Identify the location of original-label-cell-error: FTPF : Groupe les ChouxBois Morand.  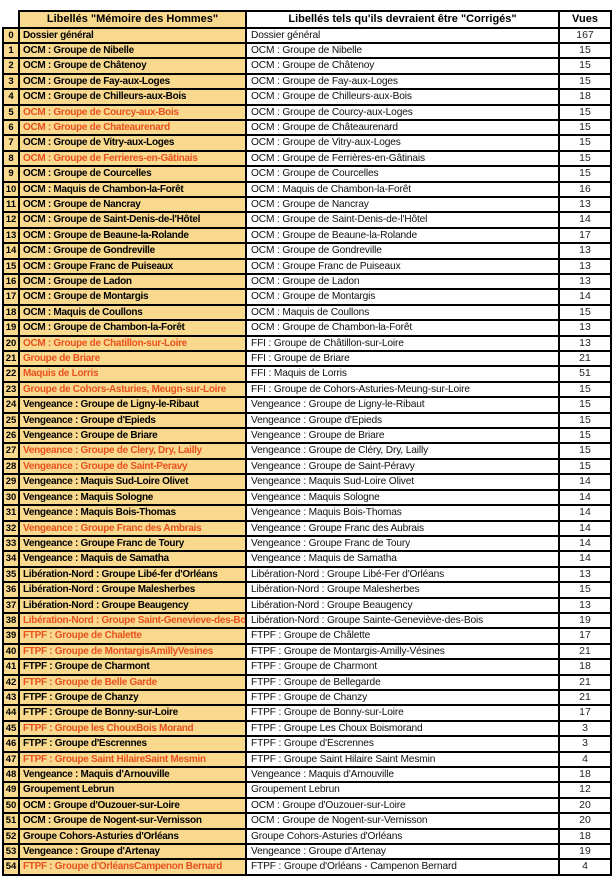
(132, 728).